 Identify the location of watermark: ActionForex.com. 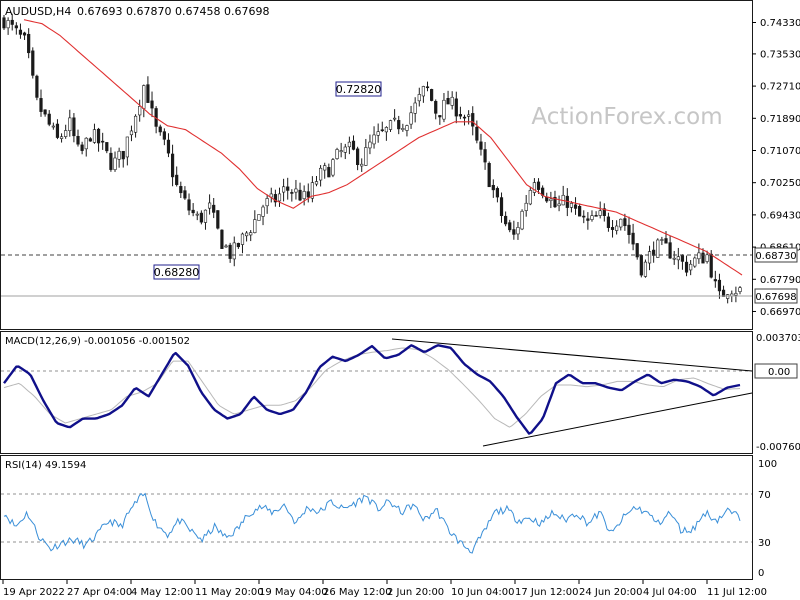
(626, 117).